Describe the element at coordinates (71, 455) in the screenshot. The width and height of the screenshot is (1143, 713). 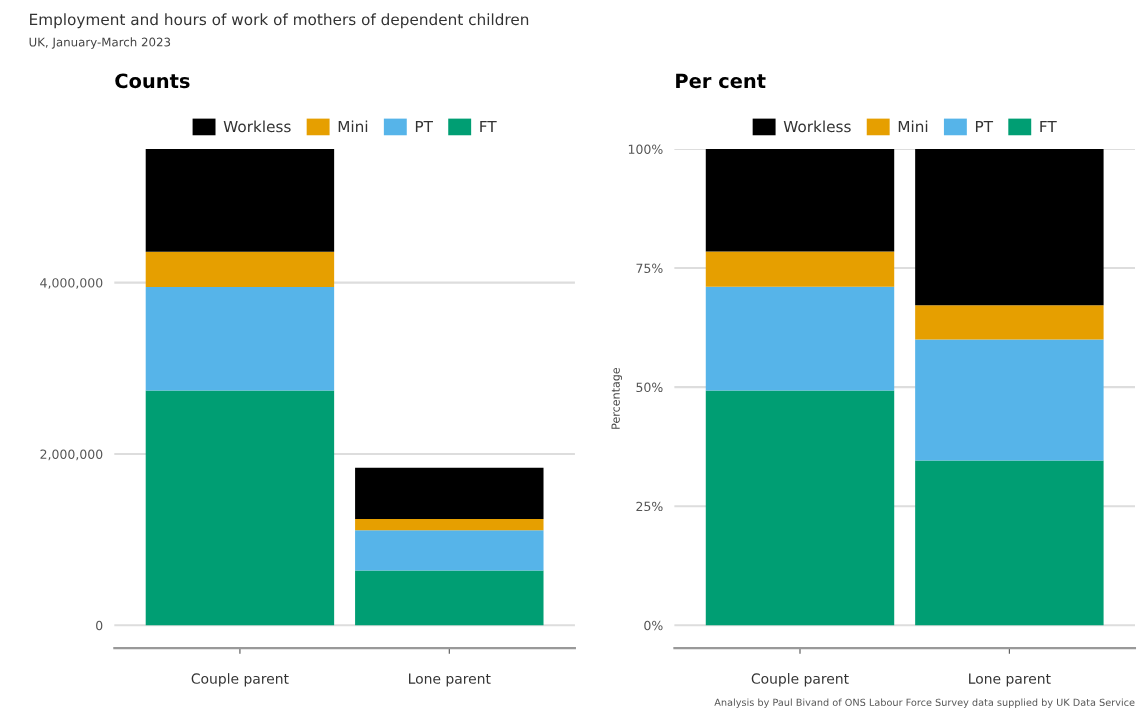
I see `y-tick-label: 2,000,000` at that location.